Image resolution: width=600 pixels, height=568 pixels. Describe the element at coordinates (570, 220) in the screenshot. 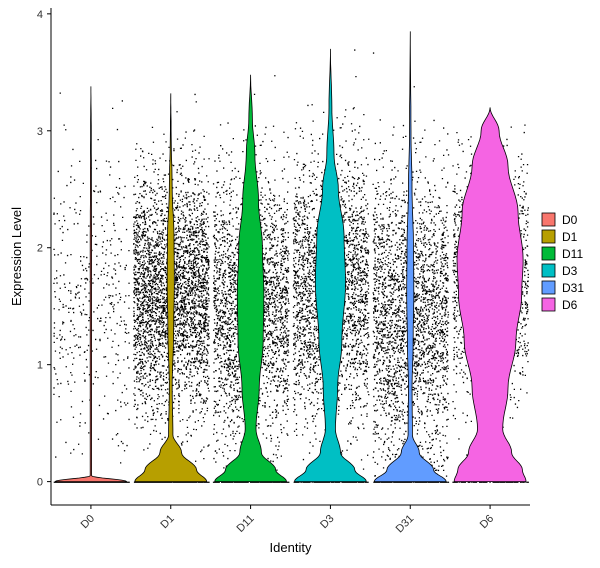

I see `legend-label-D0: D0` at that location.